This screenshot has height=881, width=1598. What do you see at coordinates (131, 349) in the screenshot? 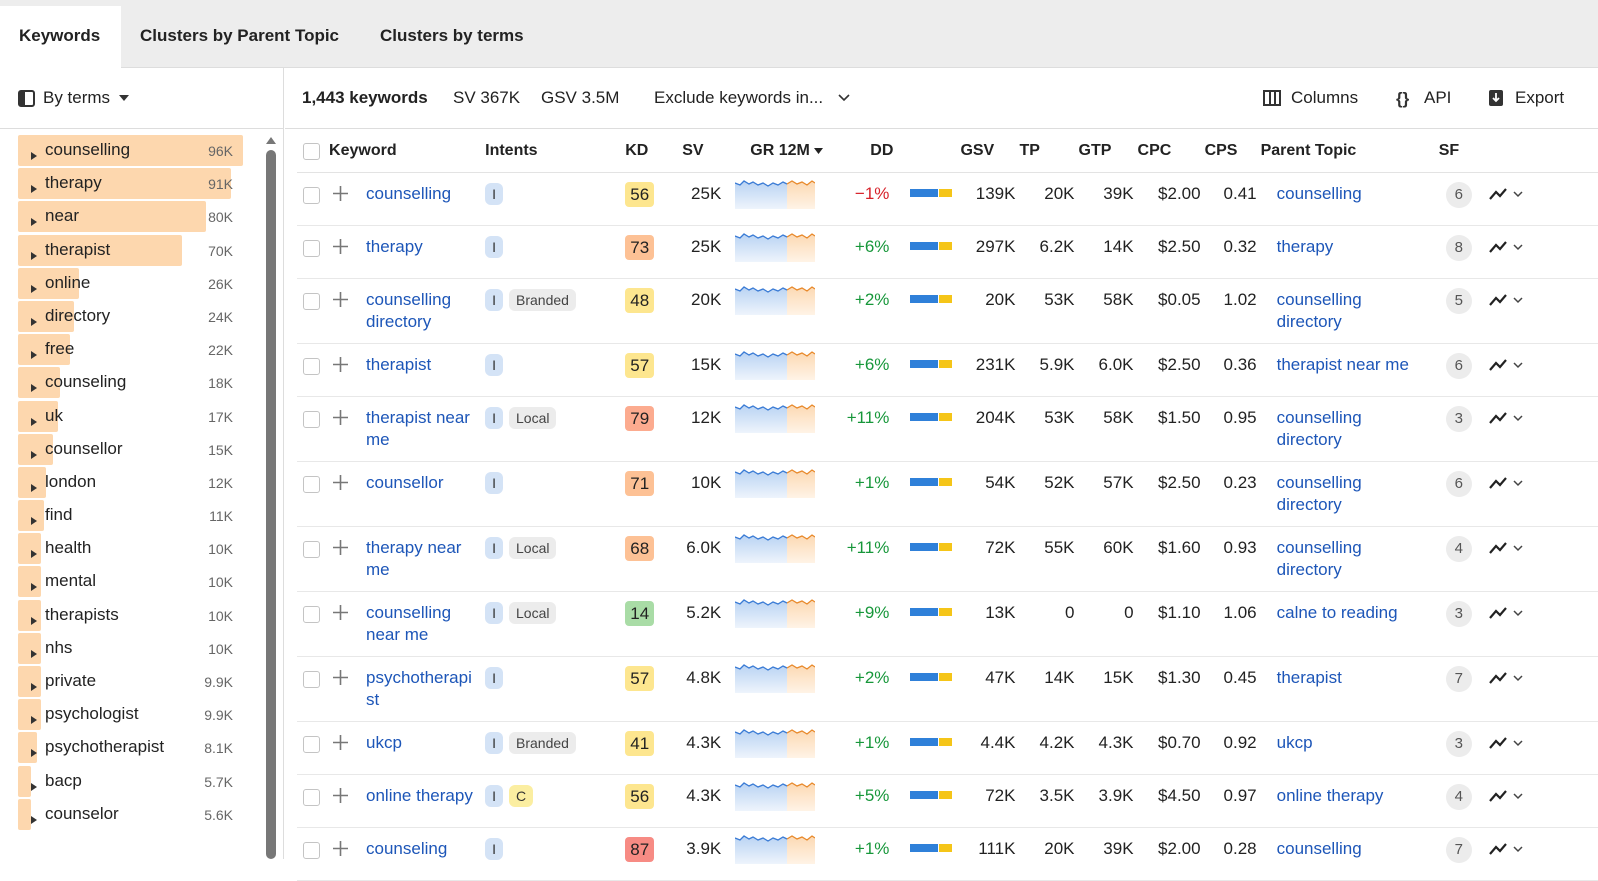
I see `term-item: free 22K` at bounding box center [131, 349].